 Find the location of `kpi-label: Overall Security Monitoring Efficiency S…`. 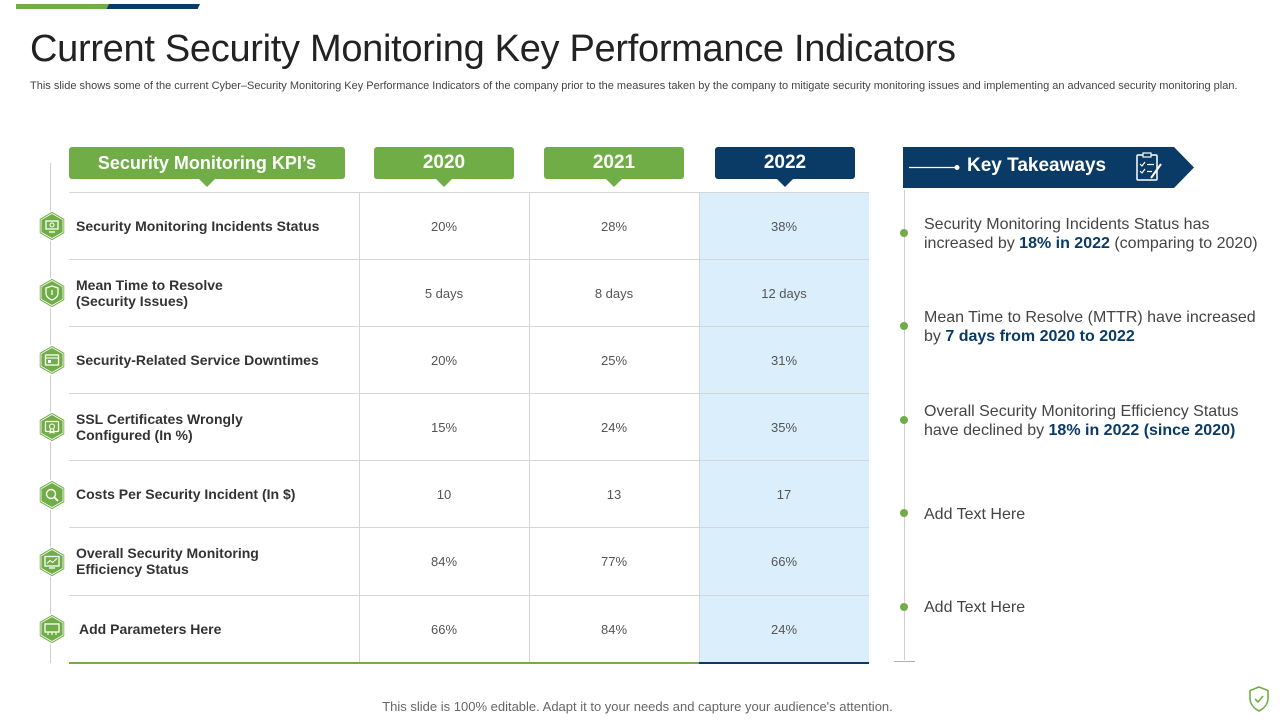

kpi-label: Overall Security Monitoring Efficiency S… is located at coordinates (167, 561).